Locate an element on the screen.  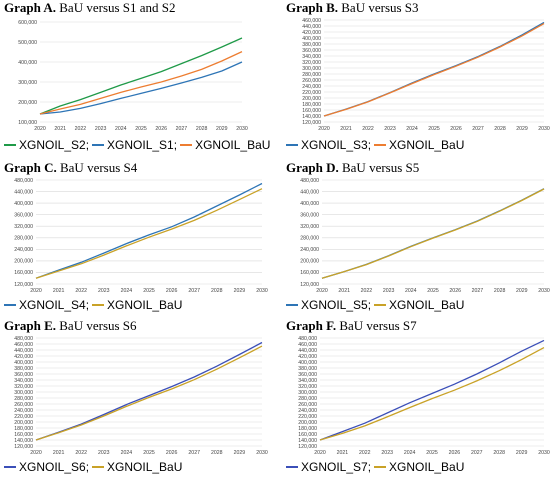
y-tick-label: 600,000 is located at coordinates (27, 23).